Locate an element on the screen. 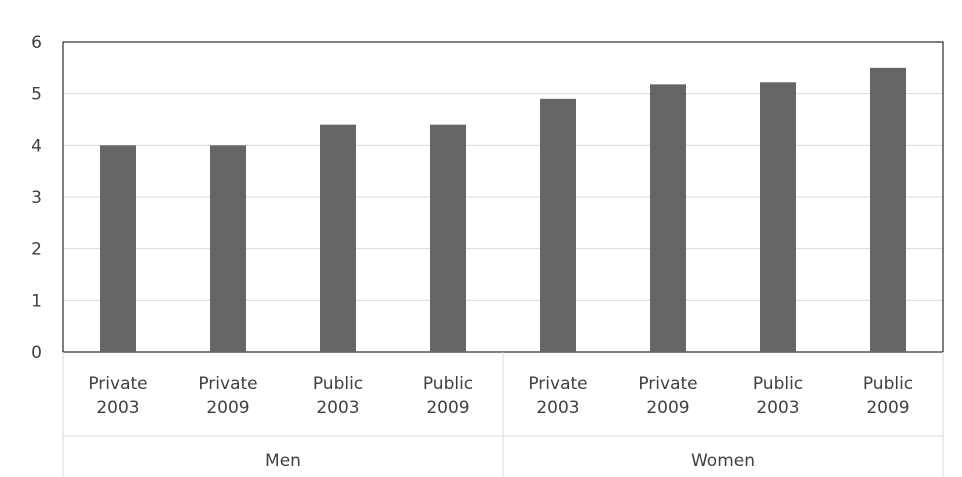  group-label: Men is located at coordinates (283, 461).